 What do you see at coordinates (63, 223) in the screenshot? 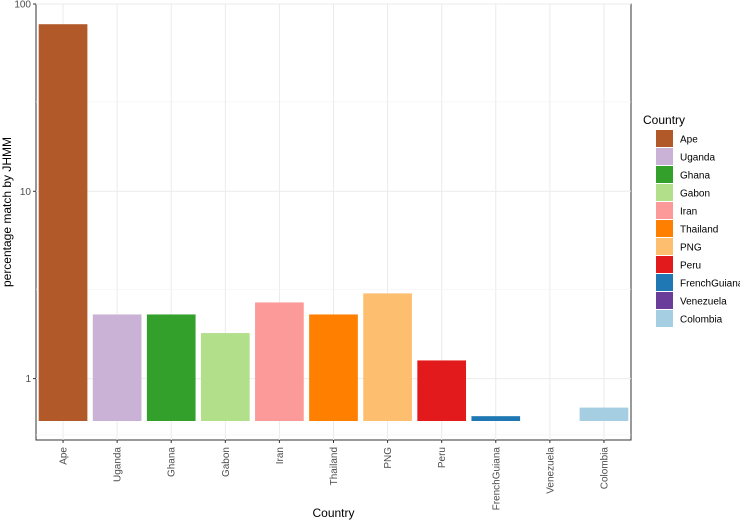
I see `bar-ape` at bounding box center [63, 223].